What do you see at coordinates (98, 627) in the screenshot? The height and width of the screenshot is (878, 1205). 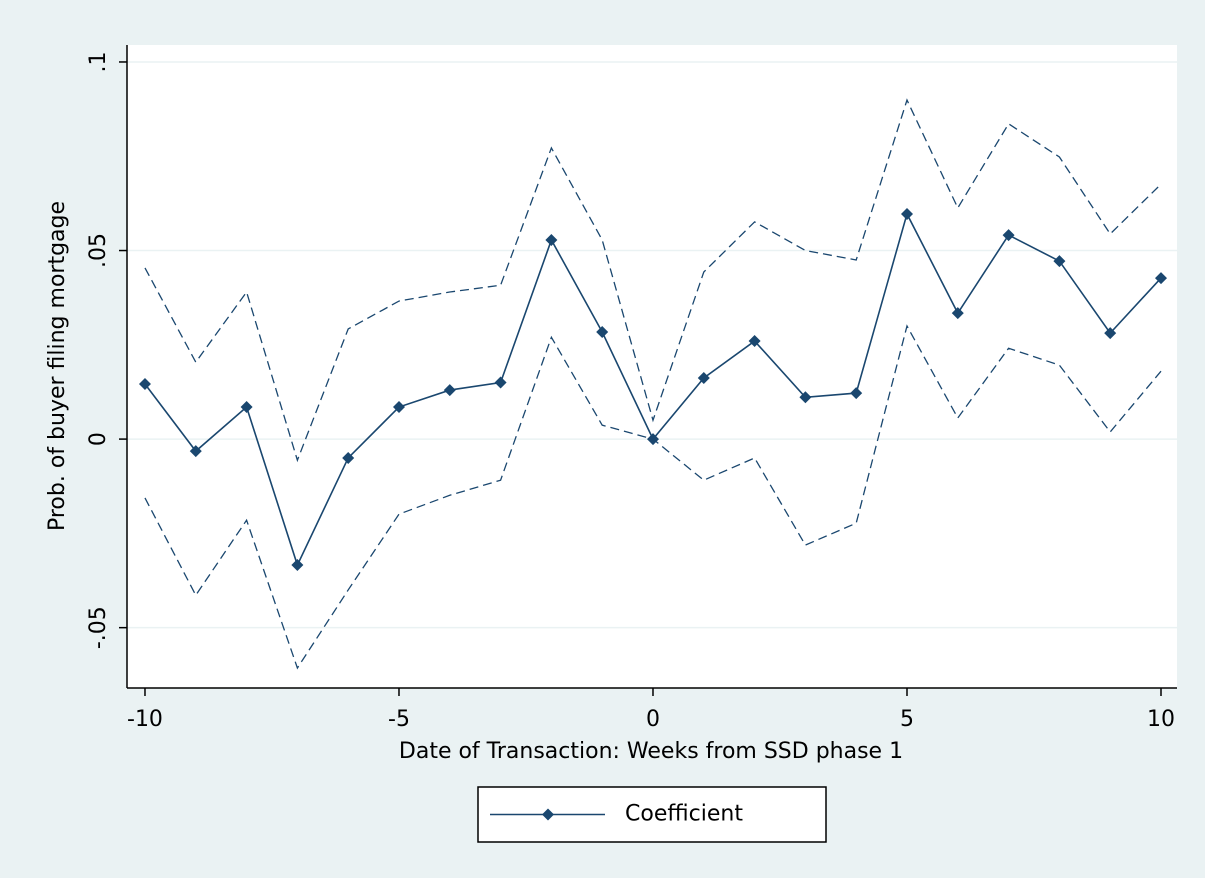 I see `y-tick-label: -.05` at bounding box center [98, 627].